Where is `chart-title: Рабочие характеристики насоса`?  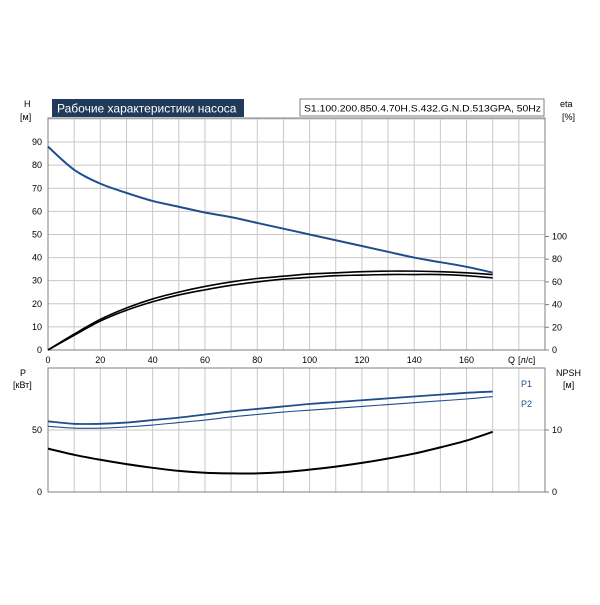
chart-title: Рабочие характеристики насоса is located at coordinates (147, 109).